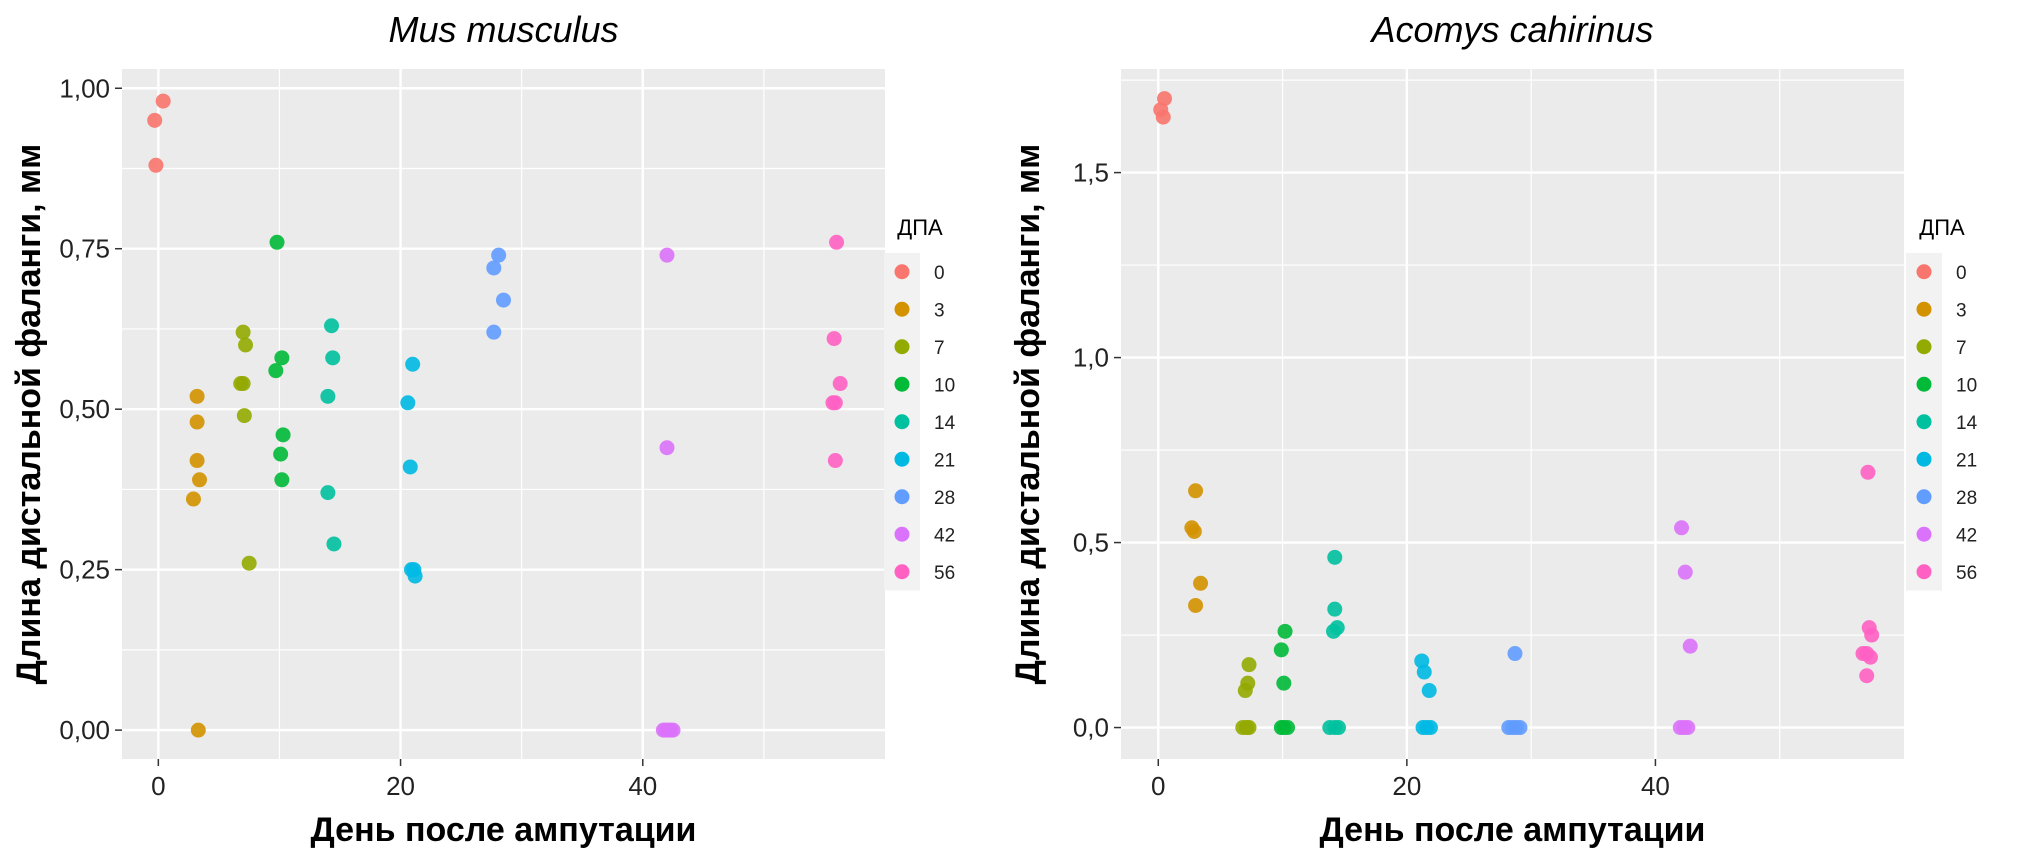 The height and width of the screenshot is (854, 2032). What do you see at coordinates (1091, 358) in the screenshot?
I see `y-tick-label: 1,0` at bounding box center [1091, 358].